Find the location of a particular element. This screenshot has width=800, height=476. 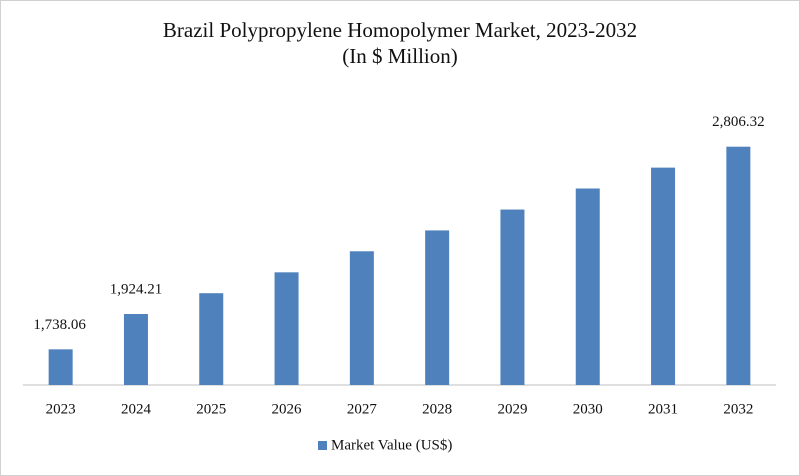

x-tick-label: 2023 is located at coordinates (61, 409).